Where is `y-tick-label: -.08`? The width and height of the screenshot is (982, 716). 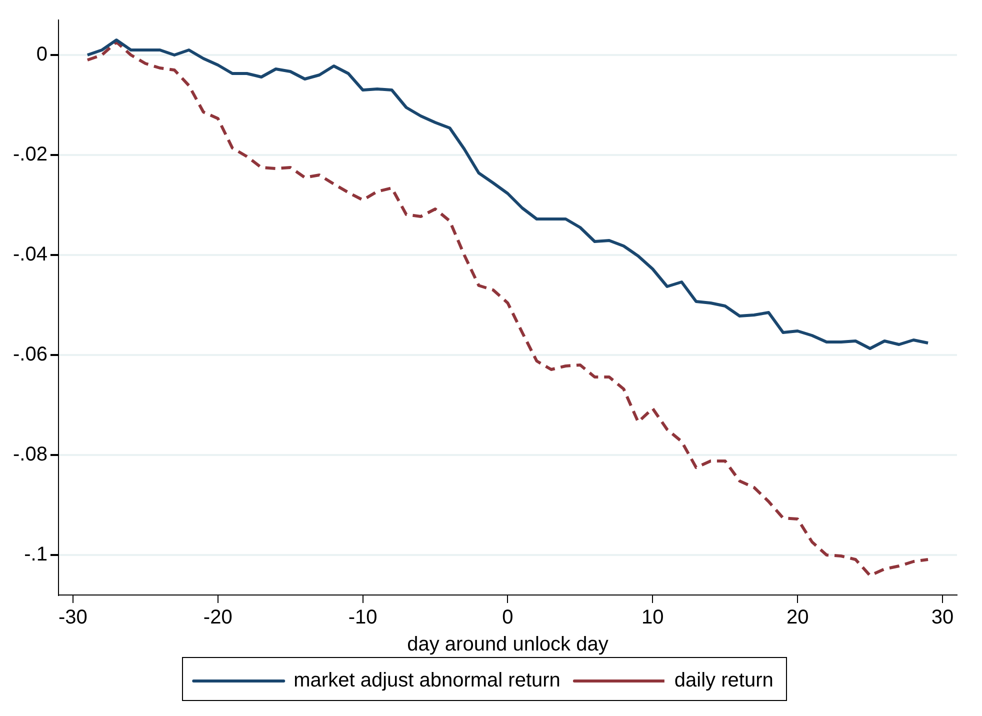
y-tick-label: -.08 is located at coordinates (30, 455).